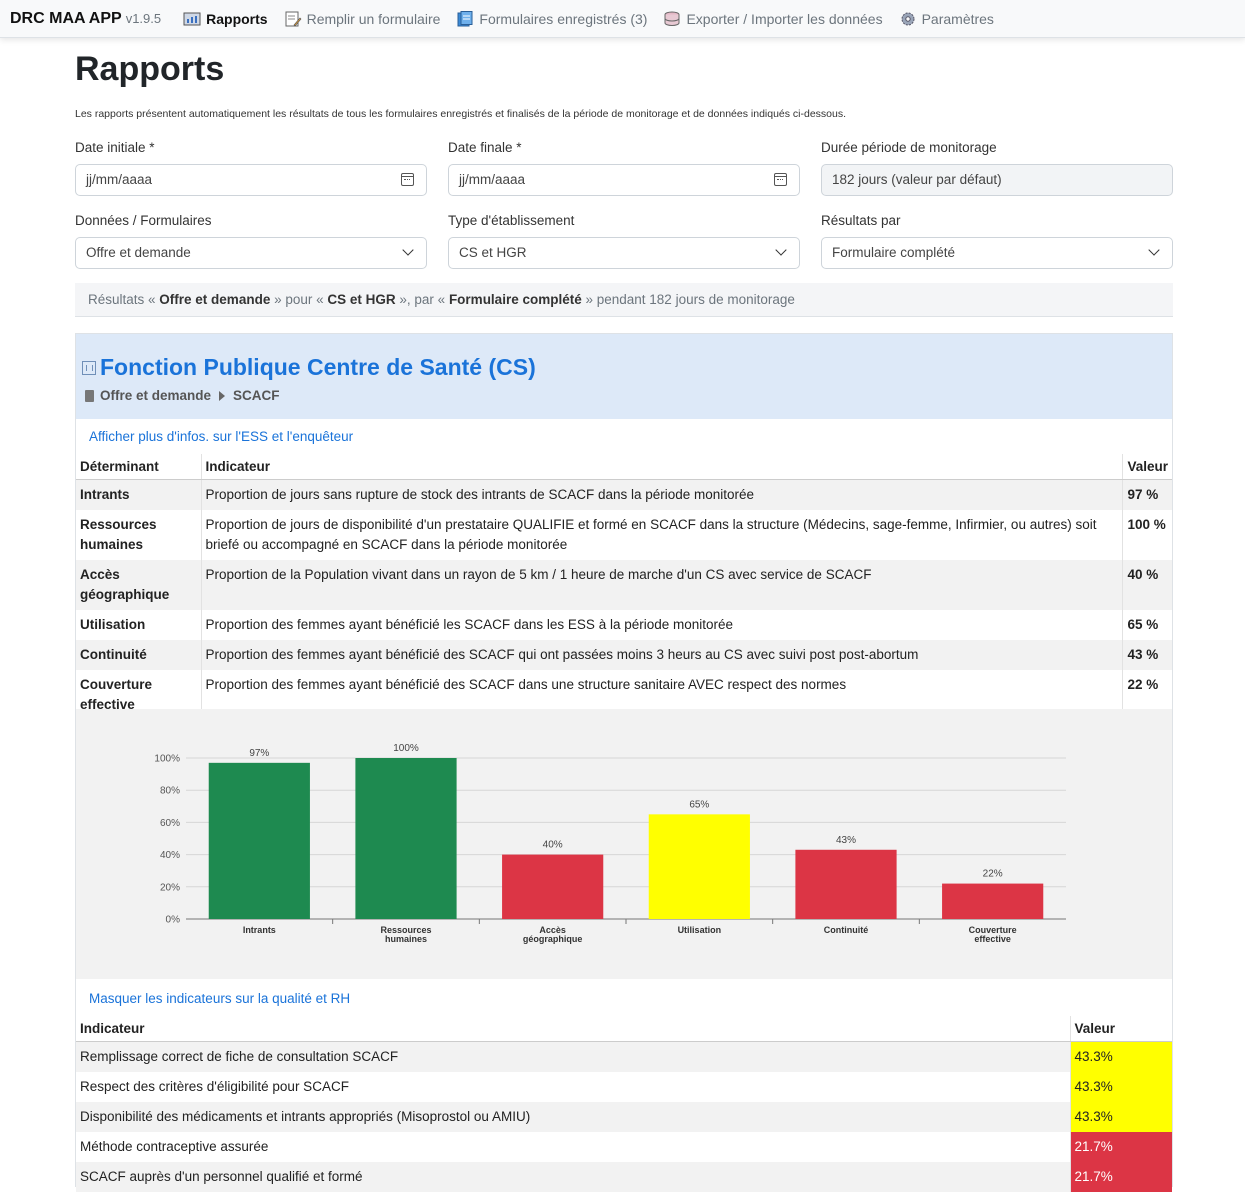  What do you see at coordinates (167, 759) in the screenshot?
I see `y-tick-label: 100%` at bounding box center [167, 759].